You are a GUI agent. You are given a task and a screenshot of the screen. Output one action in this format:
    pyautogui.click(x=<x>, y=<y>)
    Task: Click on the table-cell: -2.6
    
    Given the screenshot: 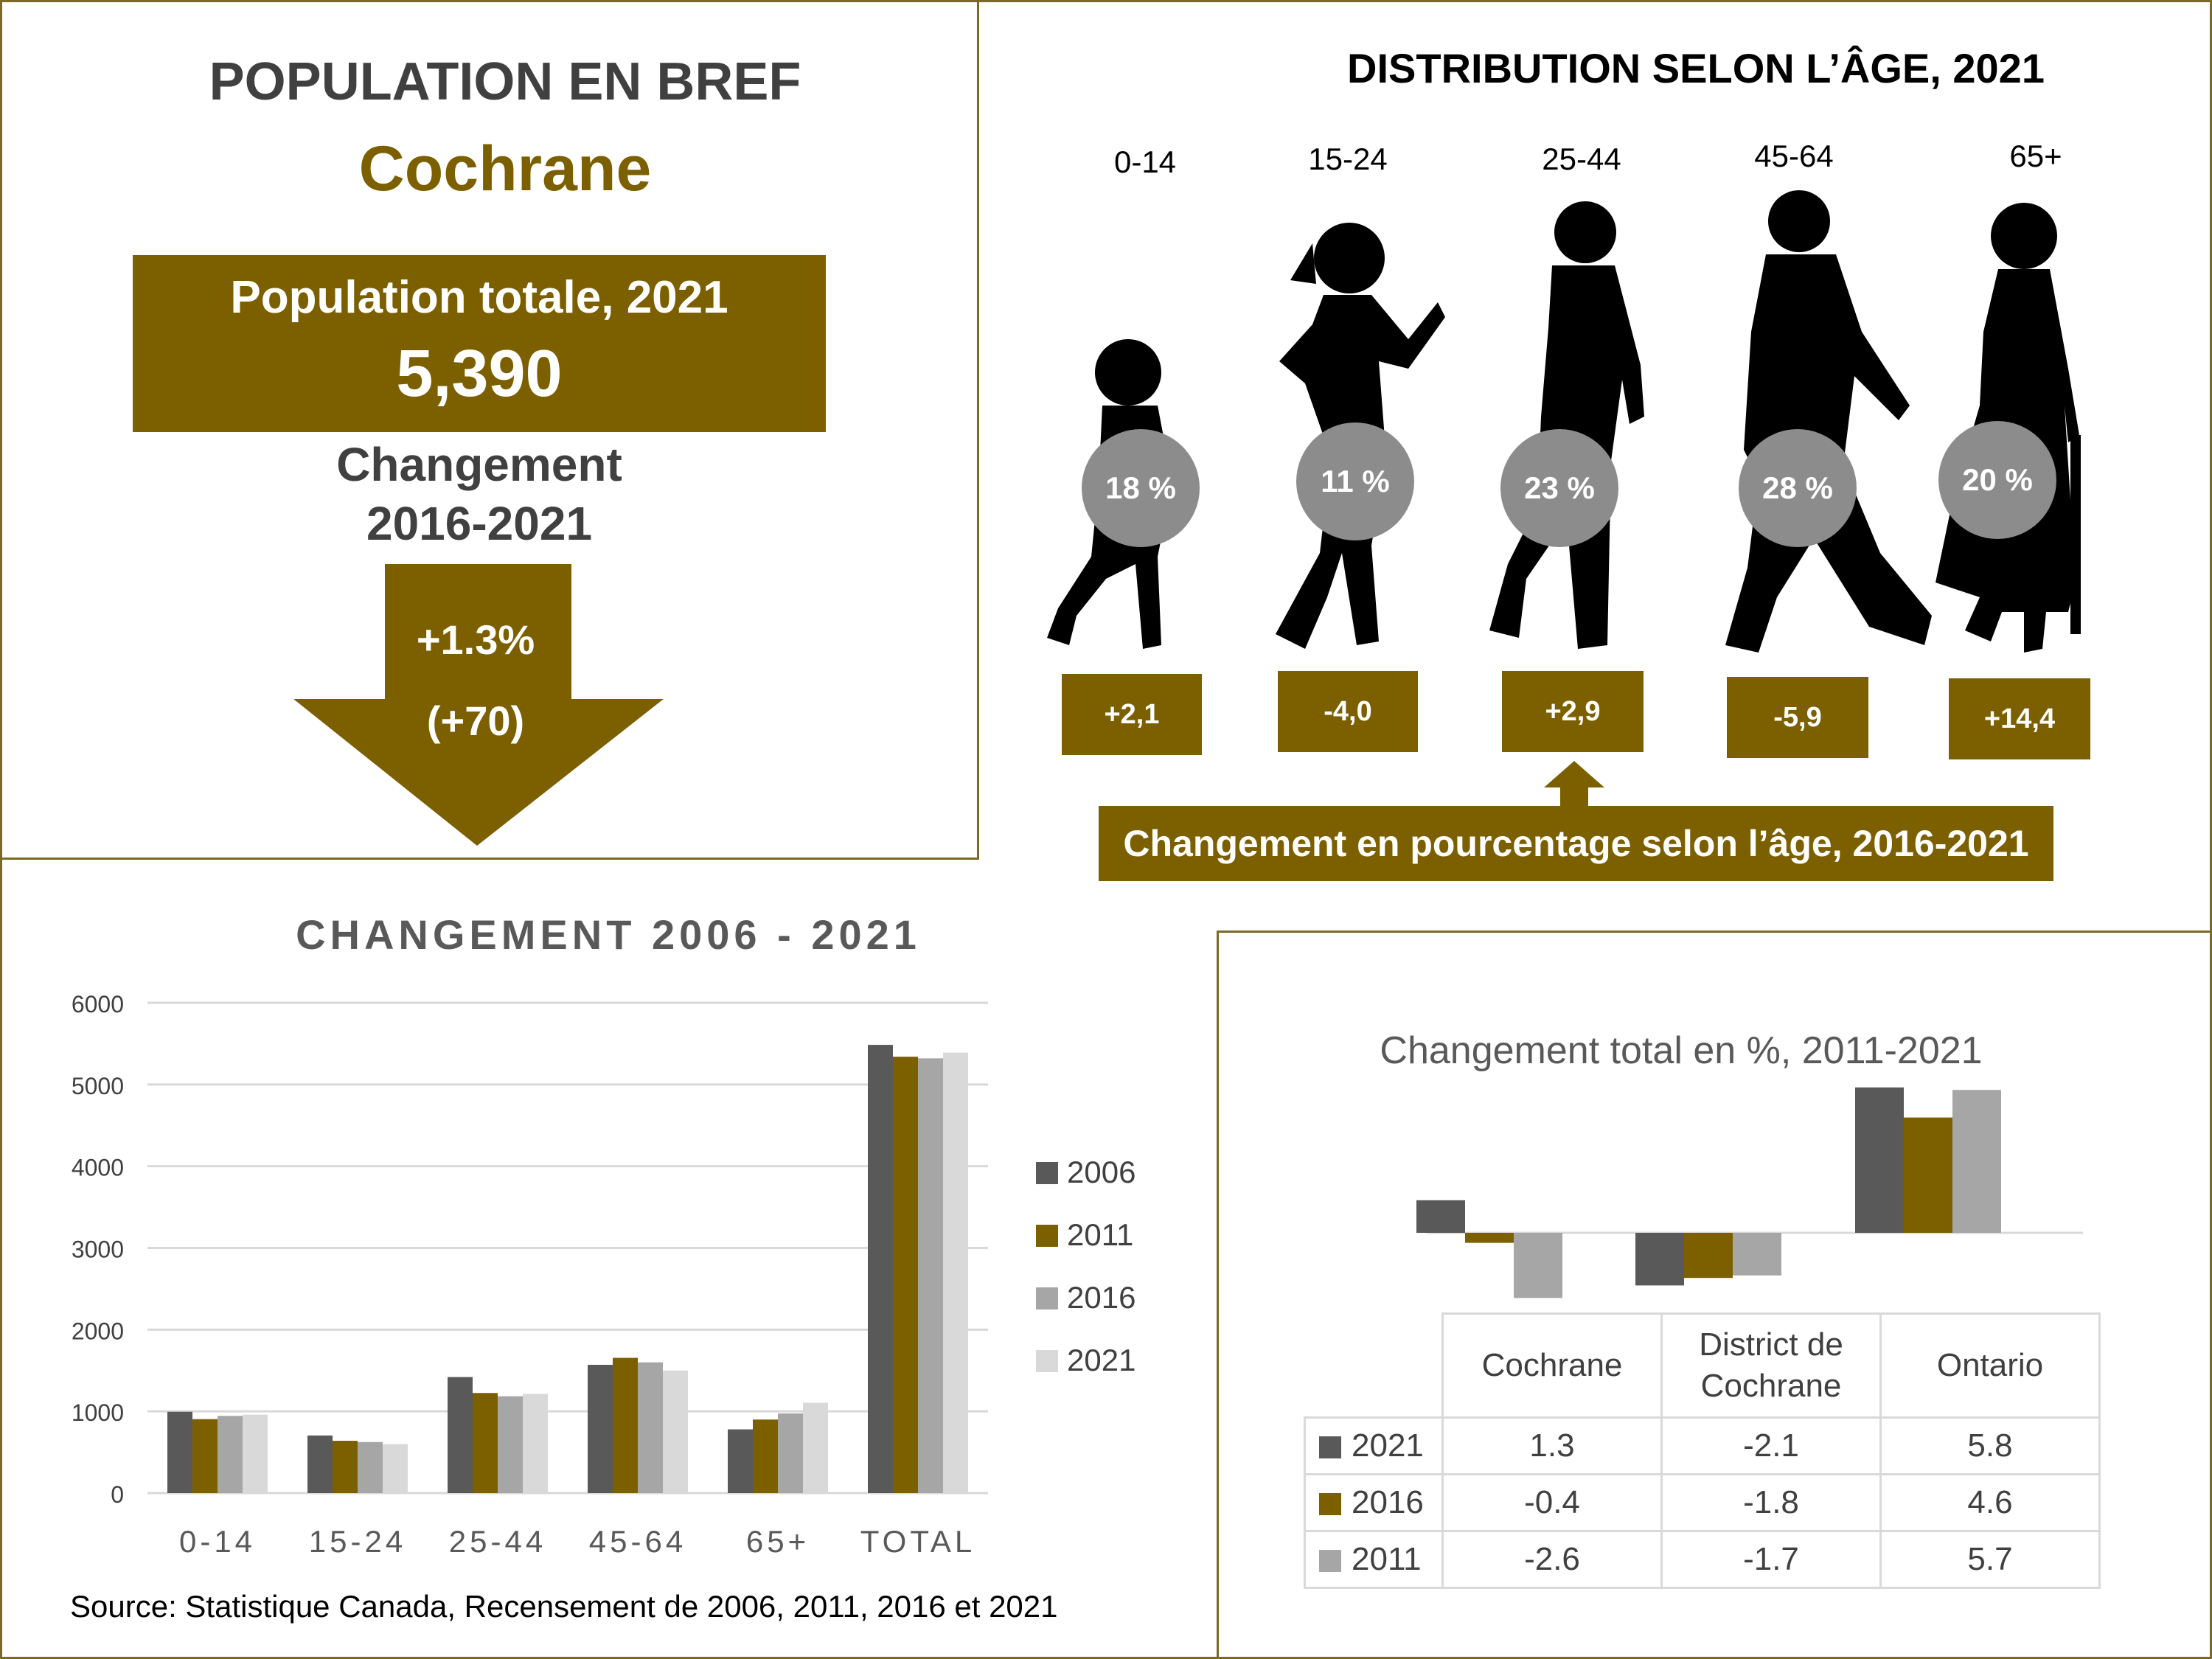 What is the action you would take?
    pyautogui.click(x=1552, y=1559)
    